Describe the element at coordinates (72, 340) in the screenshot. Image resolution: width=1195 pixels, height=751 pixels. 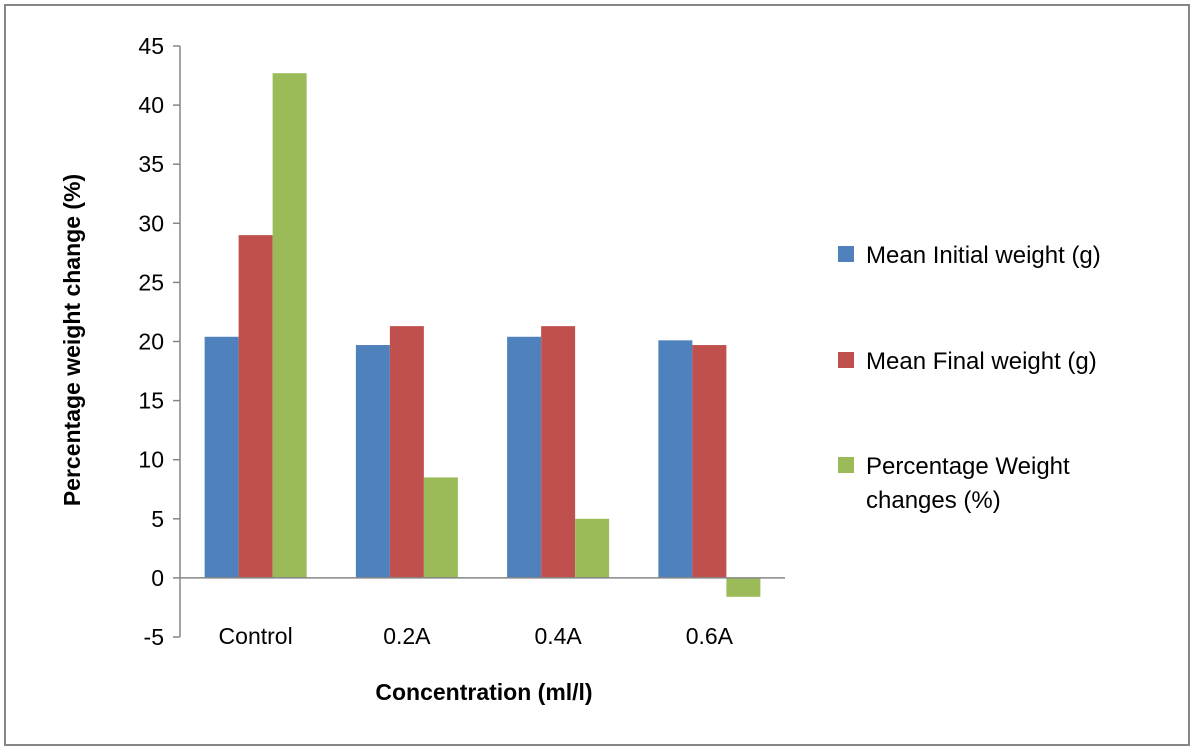
I see `y-axis-title: Percentage weight change (%)` at that location.